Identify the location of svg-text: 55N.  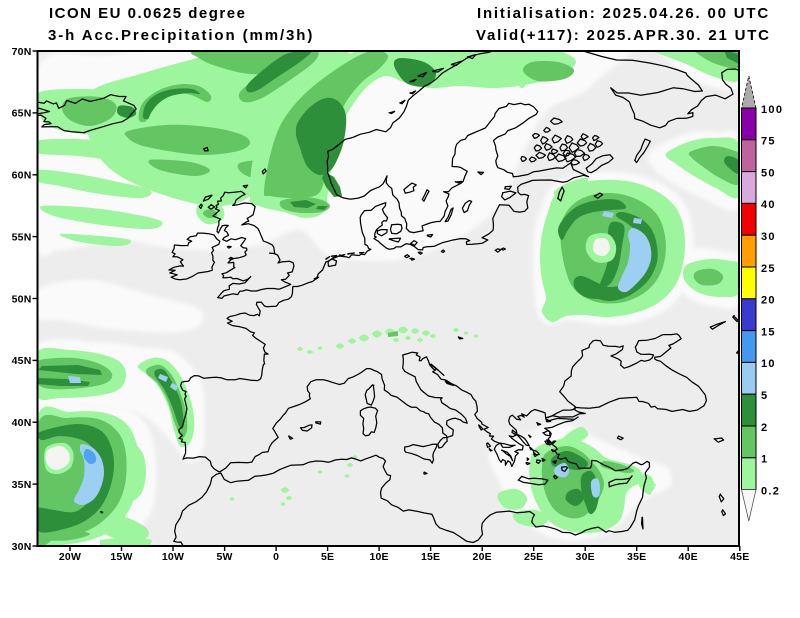
(22, 237).